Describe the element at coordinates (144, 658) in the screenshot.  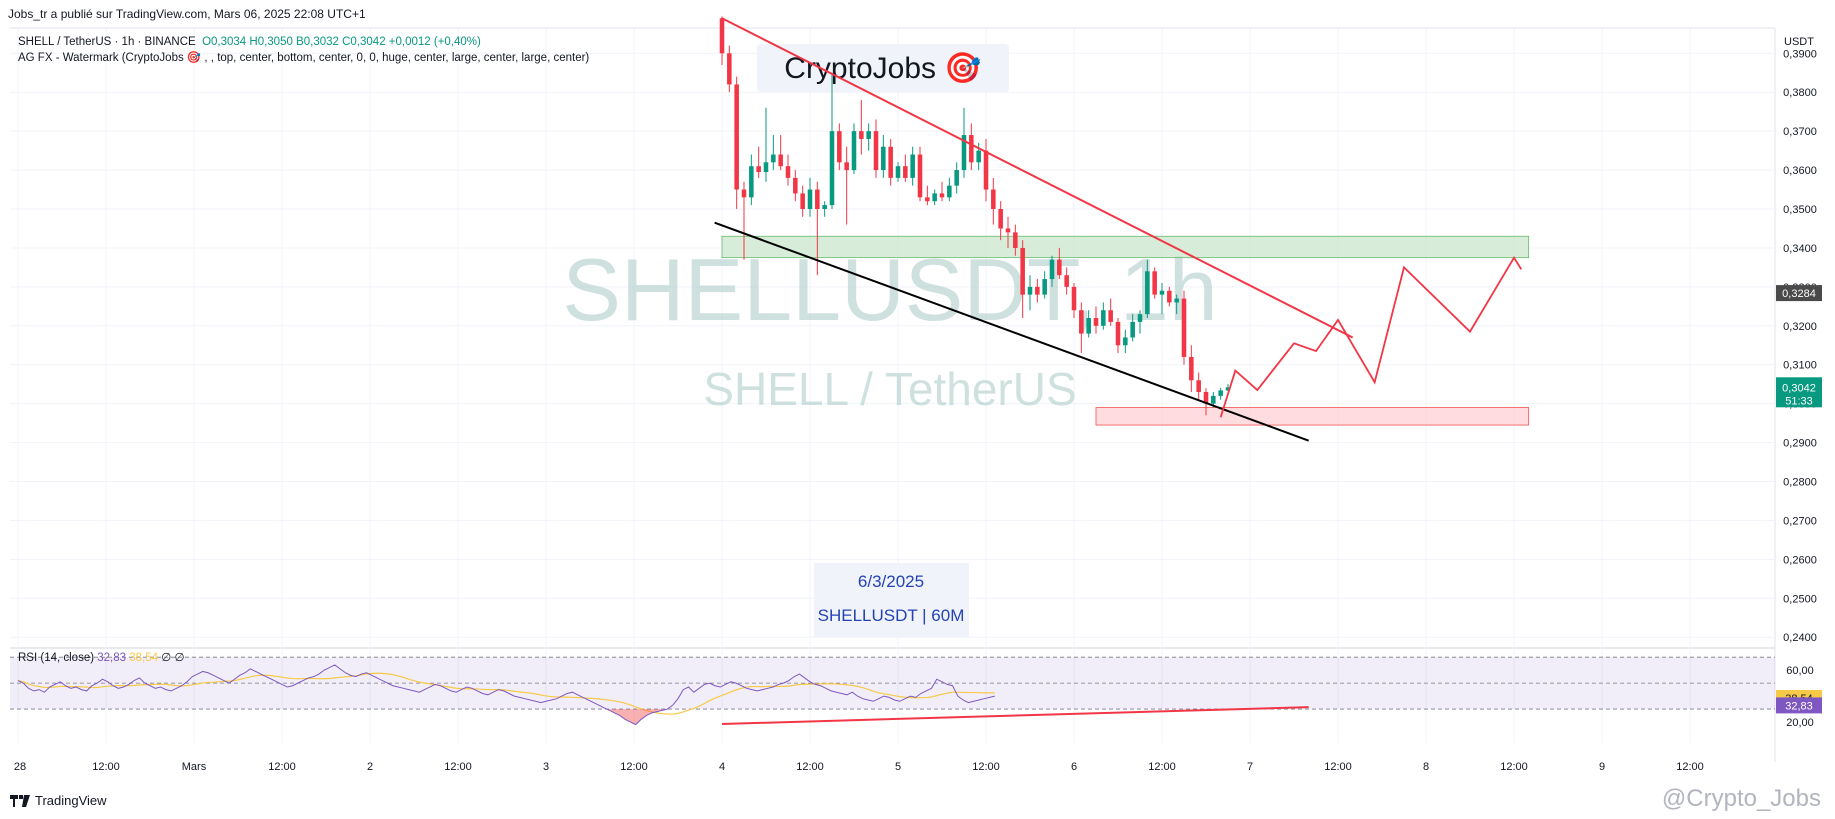
I see `rsi-ma-value: 38,54` at that location.